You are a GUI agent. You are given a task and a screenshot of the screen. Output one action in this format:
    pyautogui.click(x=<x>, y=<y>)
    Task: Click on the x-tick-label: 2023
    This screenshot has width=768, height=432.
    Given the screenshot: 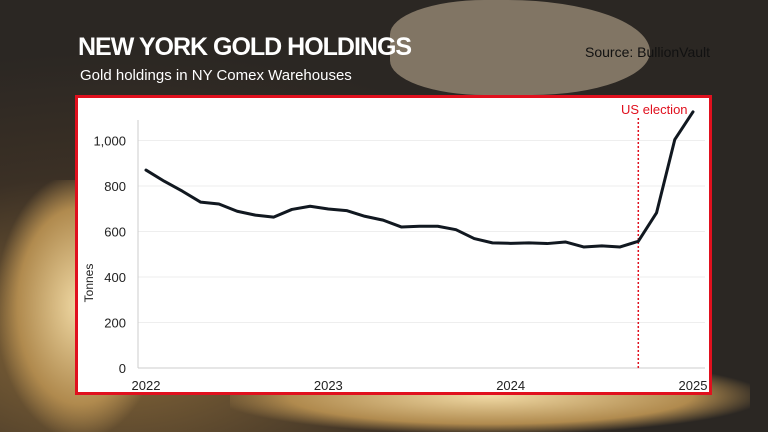 What is the action you would take?
    pyautogui.click(x=328, y=385)
    